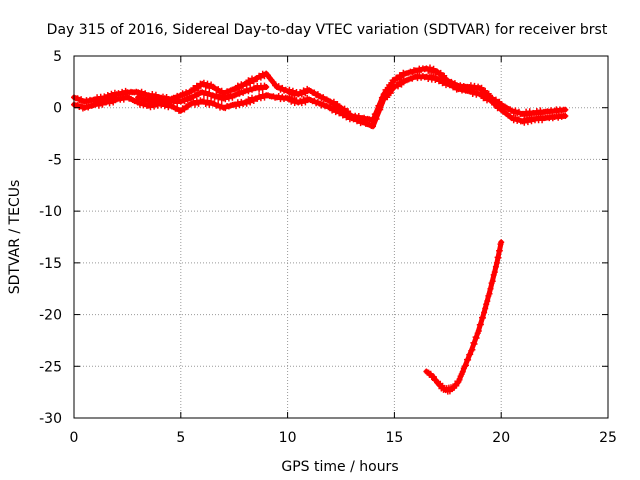 The image size is (640, 480). I want to click on series-band-lower, so click(320, 101).